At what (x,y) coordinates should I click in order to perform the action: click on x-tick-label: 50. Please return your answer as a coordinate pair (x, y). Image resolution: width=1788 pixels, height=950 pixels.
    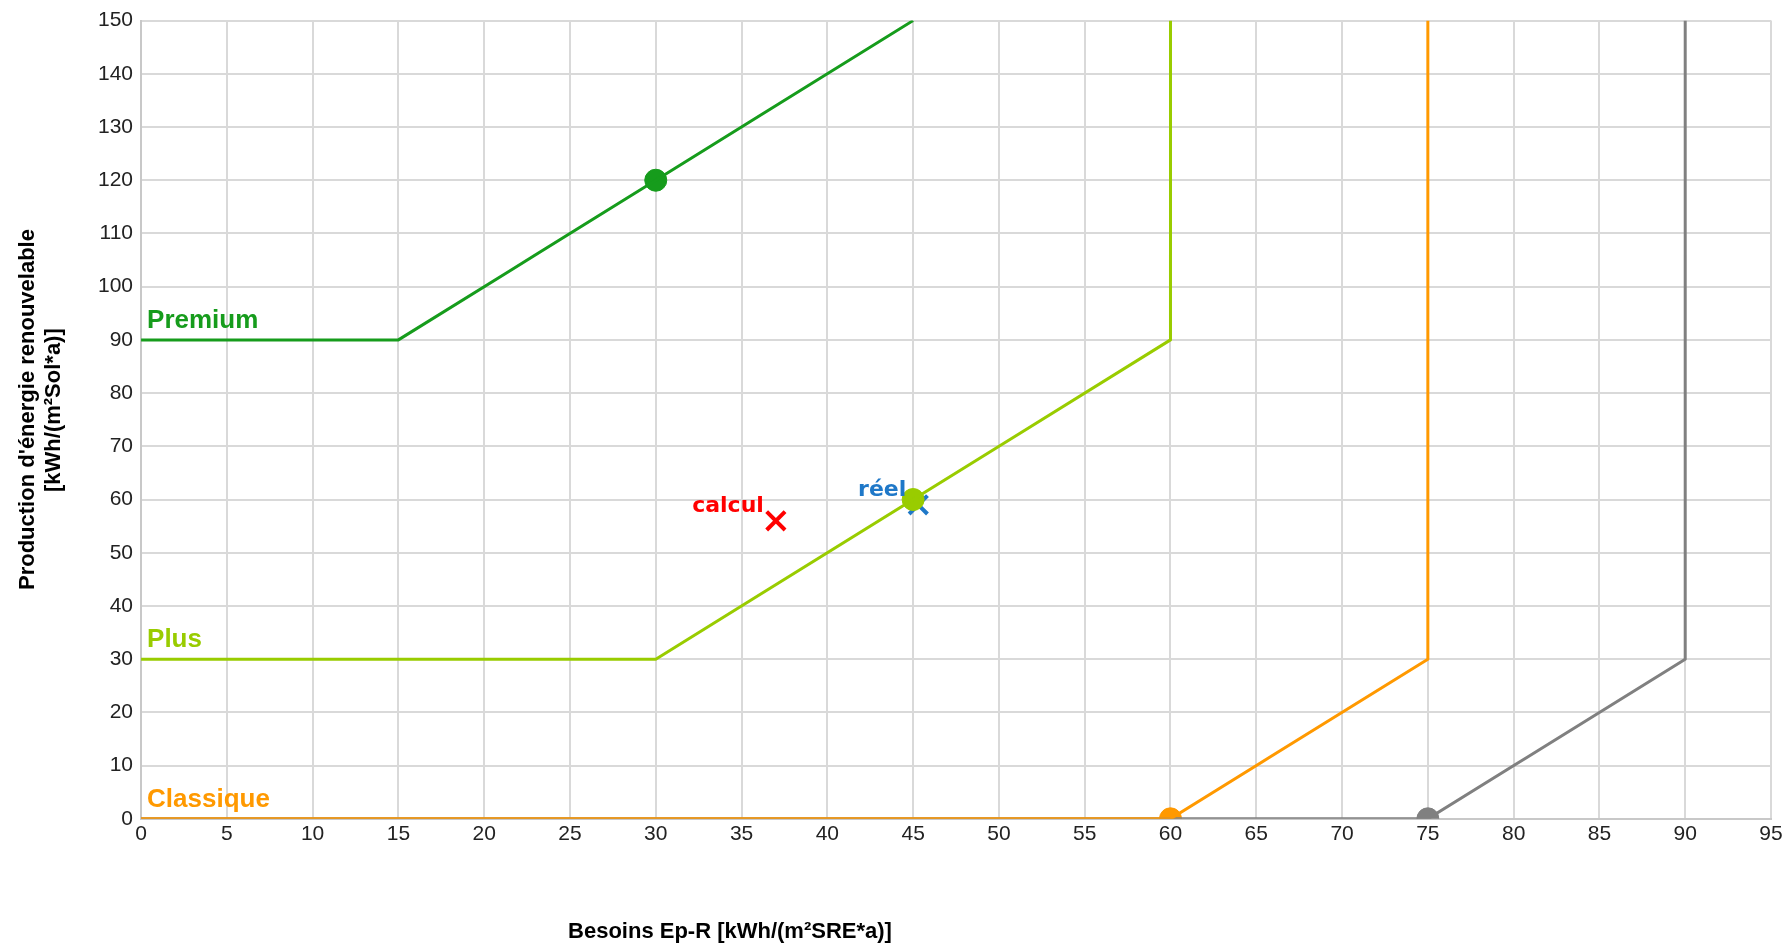
    Looking at the image, I should click on (999, 833).